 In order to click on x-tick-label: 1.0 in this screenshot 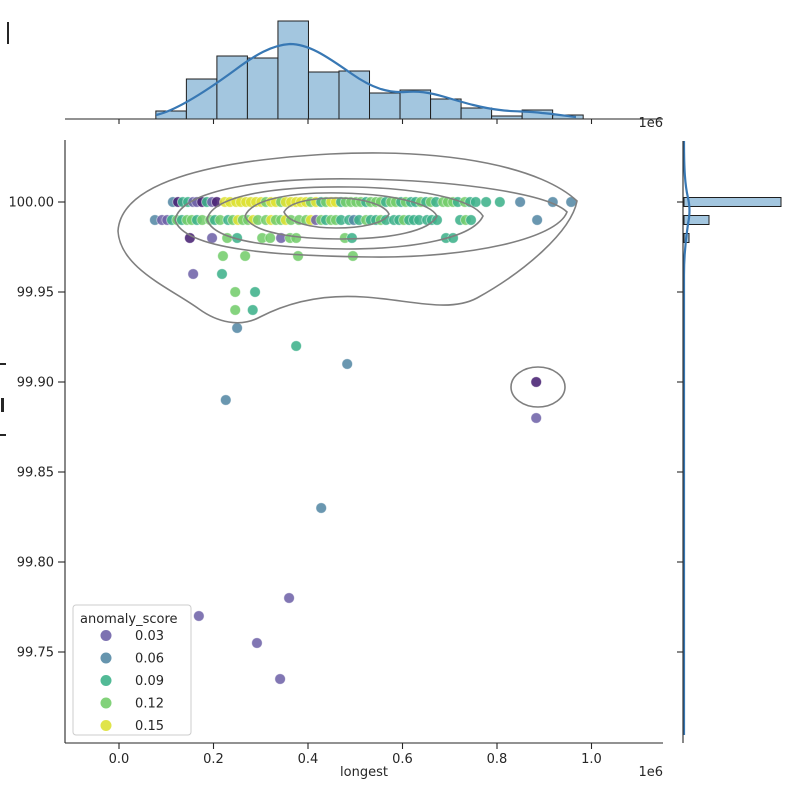, I will do `click(591, 759)`.